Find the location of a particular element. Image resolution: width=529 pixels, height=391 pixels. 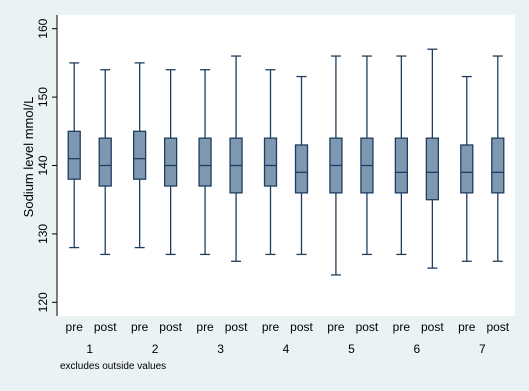

x-box-label-6-post: post is located at coordinates (432, 327).